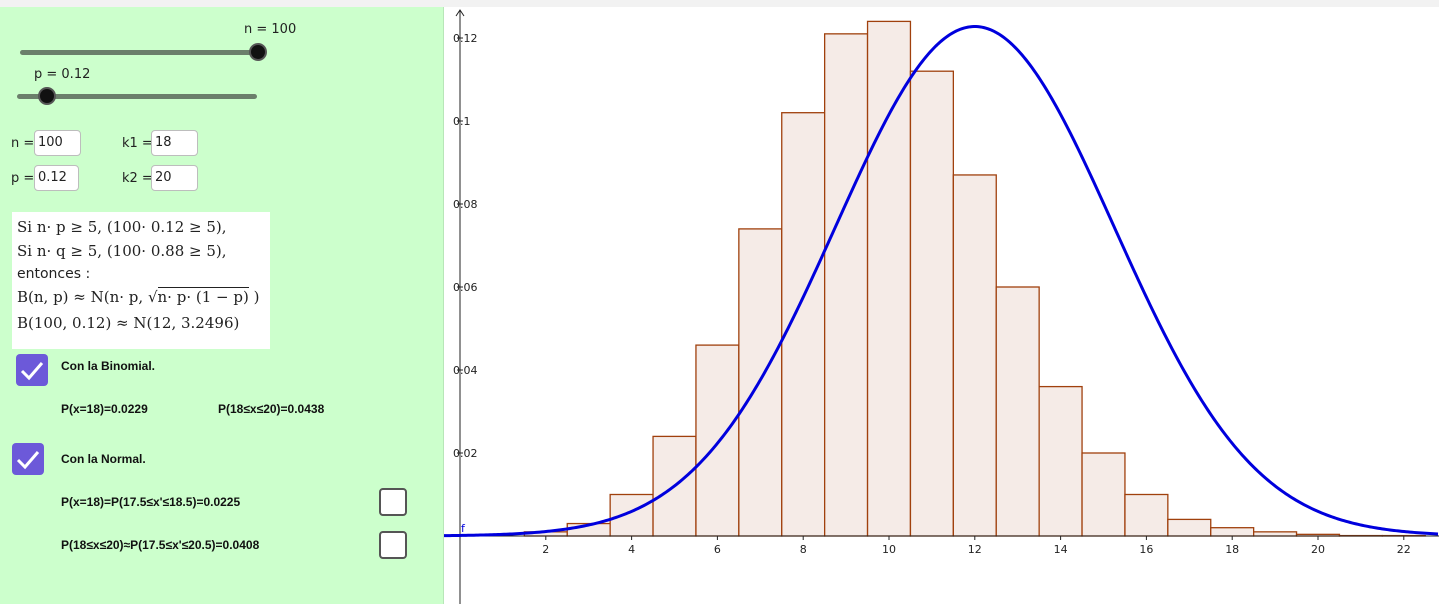 This screenshot has width=1439, height=604. I want to click on slider-n-label: n = 100, so click(270, 29).